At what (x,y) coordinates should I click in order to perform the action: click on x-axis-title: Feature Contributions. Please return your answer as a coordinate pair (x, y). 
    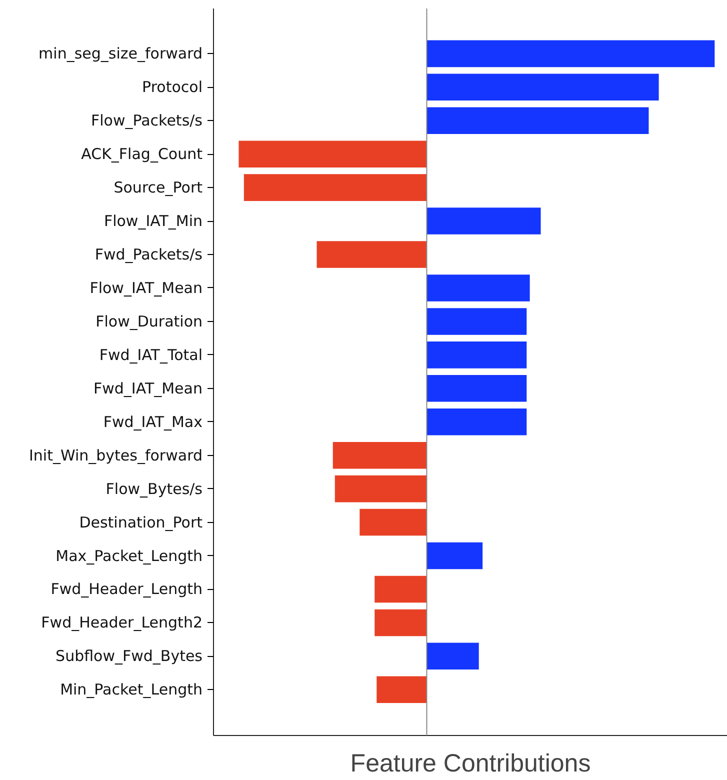
    Looking at the image, I should click on (470, 764).